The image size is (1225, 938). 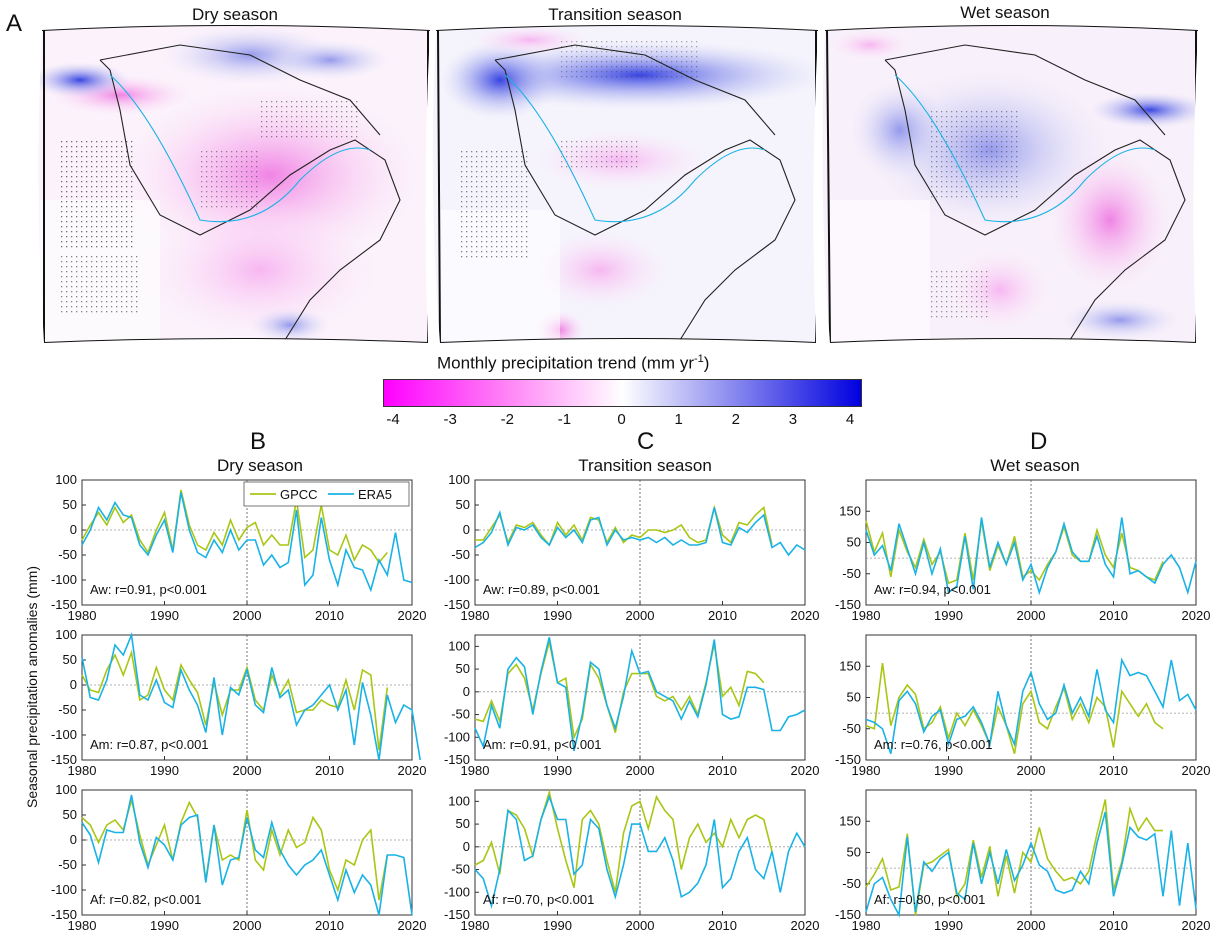 What do you see at coordinates (573, 363) in the screenshot?
I see `colorbar-title: Monthly precipitation trend (mm yr-1)` at bounding box center [573, 363].